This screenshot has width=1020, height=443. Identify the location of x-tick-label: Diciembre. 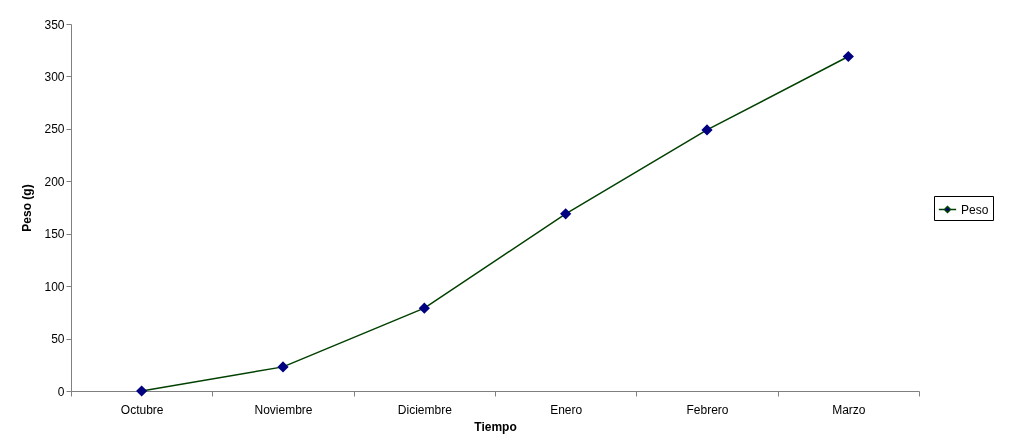
(425, 409).